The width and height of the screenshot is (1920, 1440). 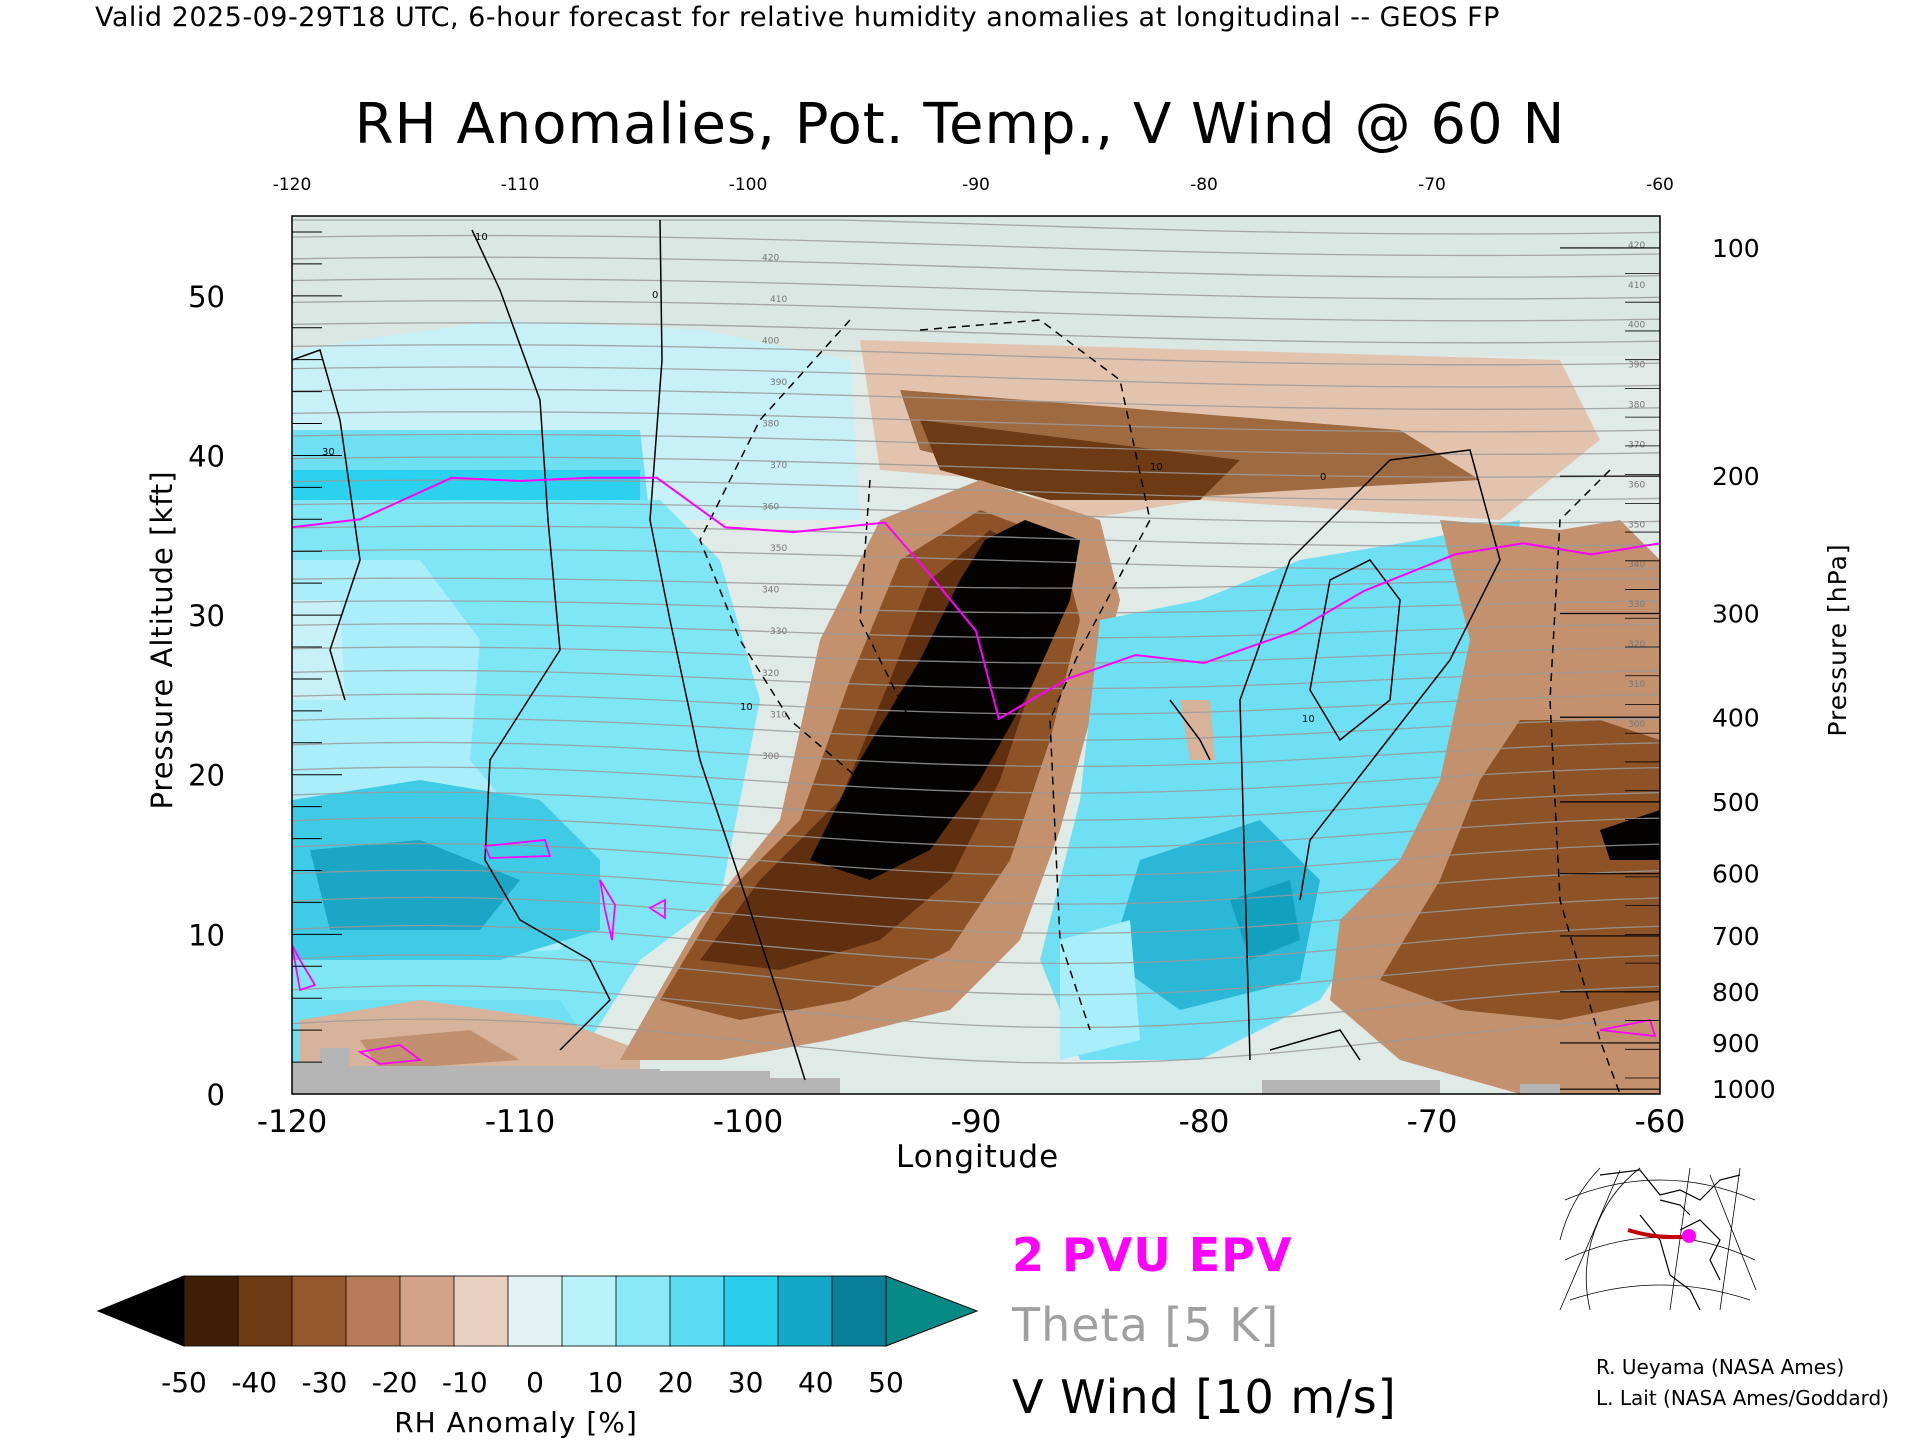 What do you see at coordinates (1658, 1240) in the screenshot?
I see `locator-map-inset` at bounding box center [1658, 1240].